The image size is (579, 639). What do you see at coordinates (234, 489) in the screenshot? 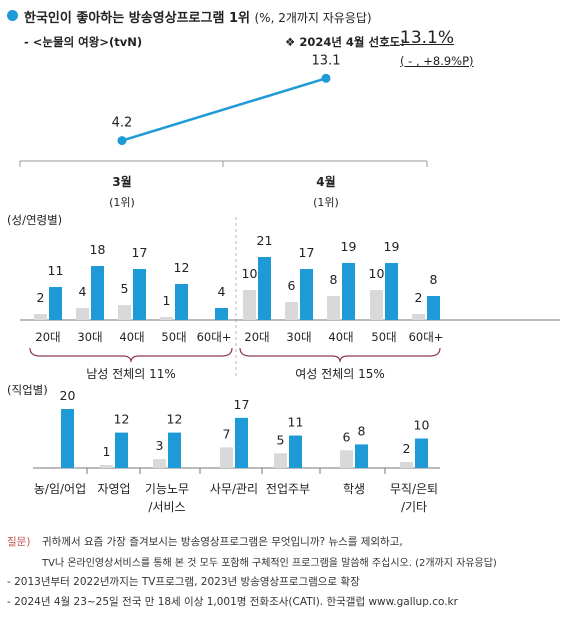
I see `occupation-tick-label: 사무/관리` at bounding box center [234, 489].